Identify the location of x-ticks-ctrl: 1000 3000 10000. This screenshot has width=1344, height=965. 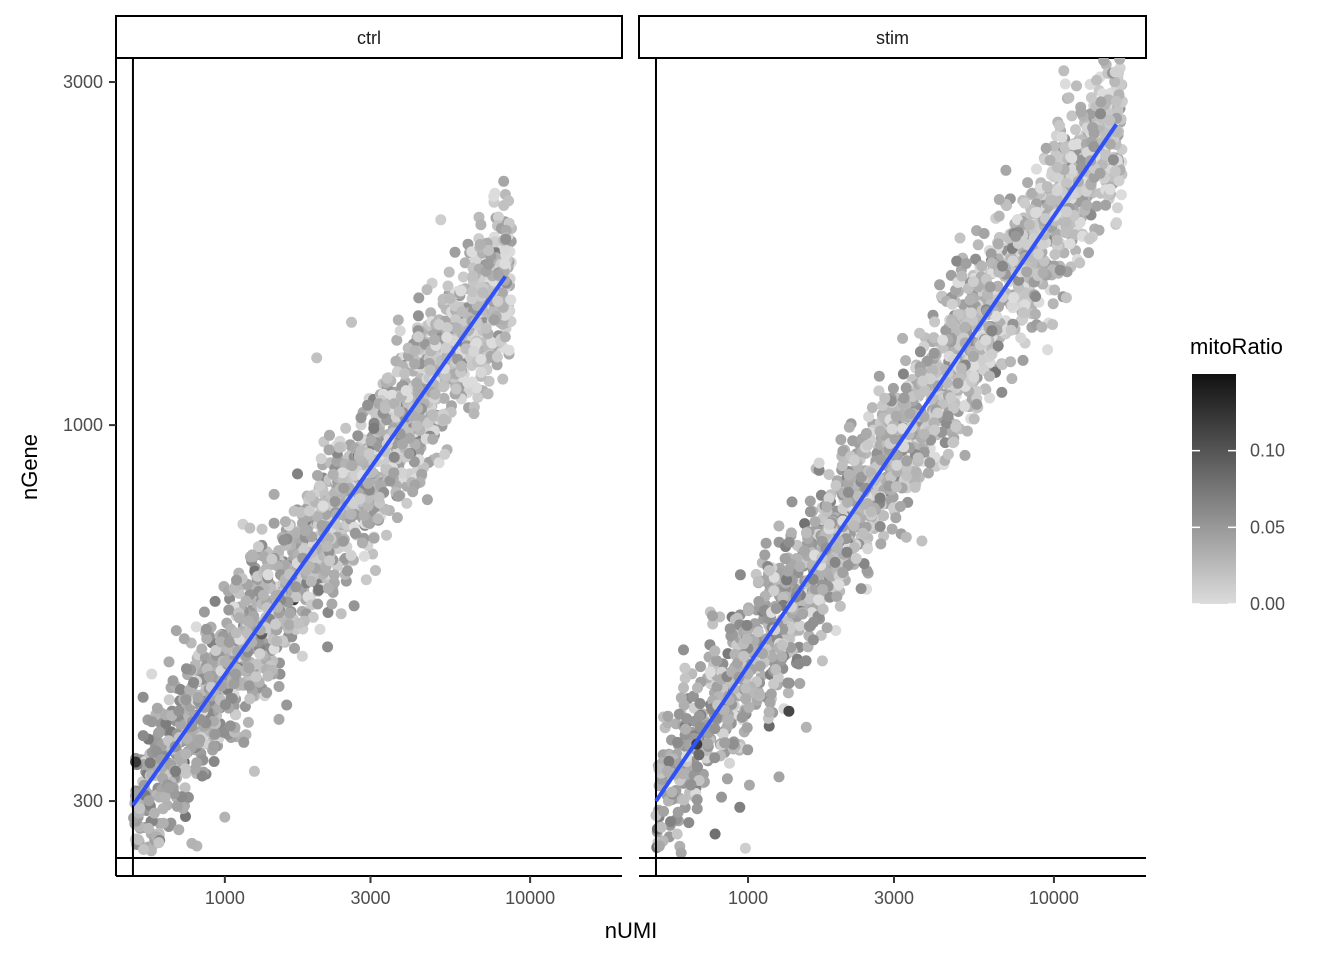
(380, 892).